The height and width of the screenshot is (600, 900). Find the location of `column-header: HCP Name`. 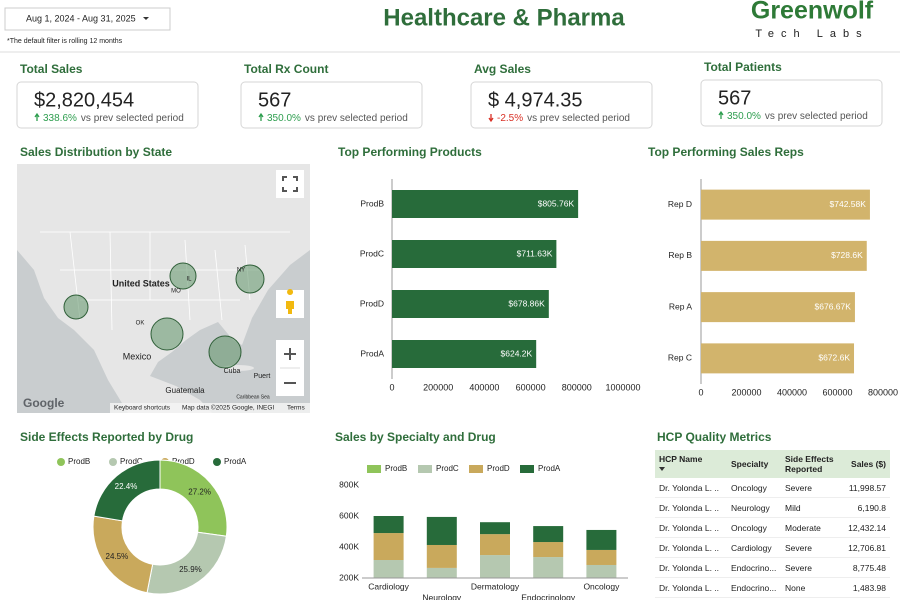

column-header: HCP Name is located at coordinates (691, 464).